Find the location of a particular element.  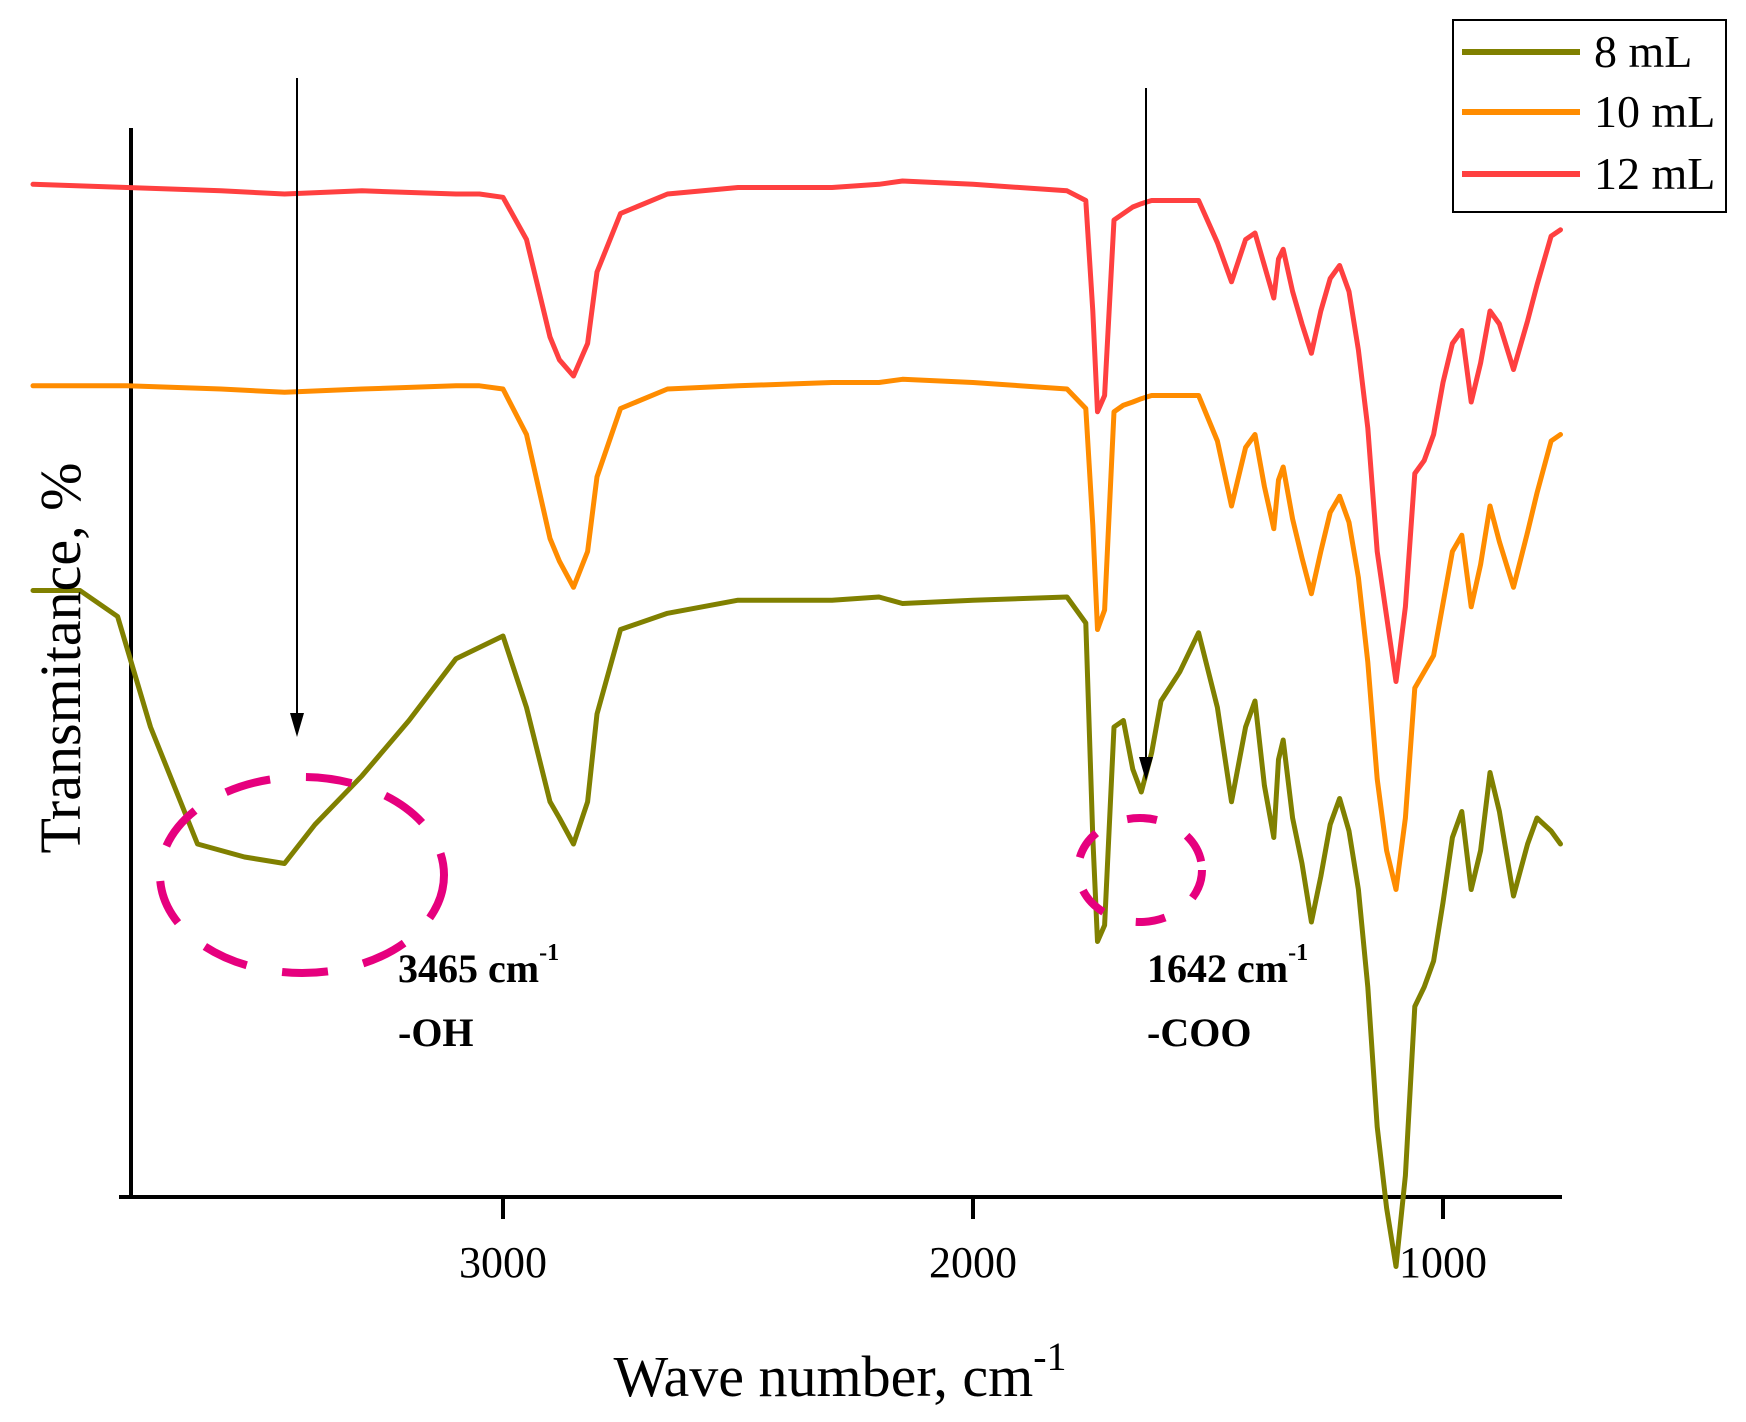

legend-box is located at coordinates (1589, 116).